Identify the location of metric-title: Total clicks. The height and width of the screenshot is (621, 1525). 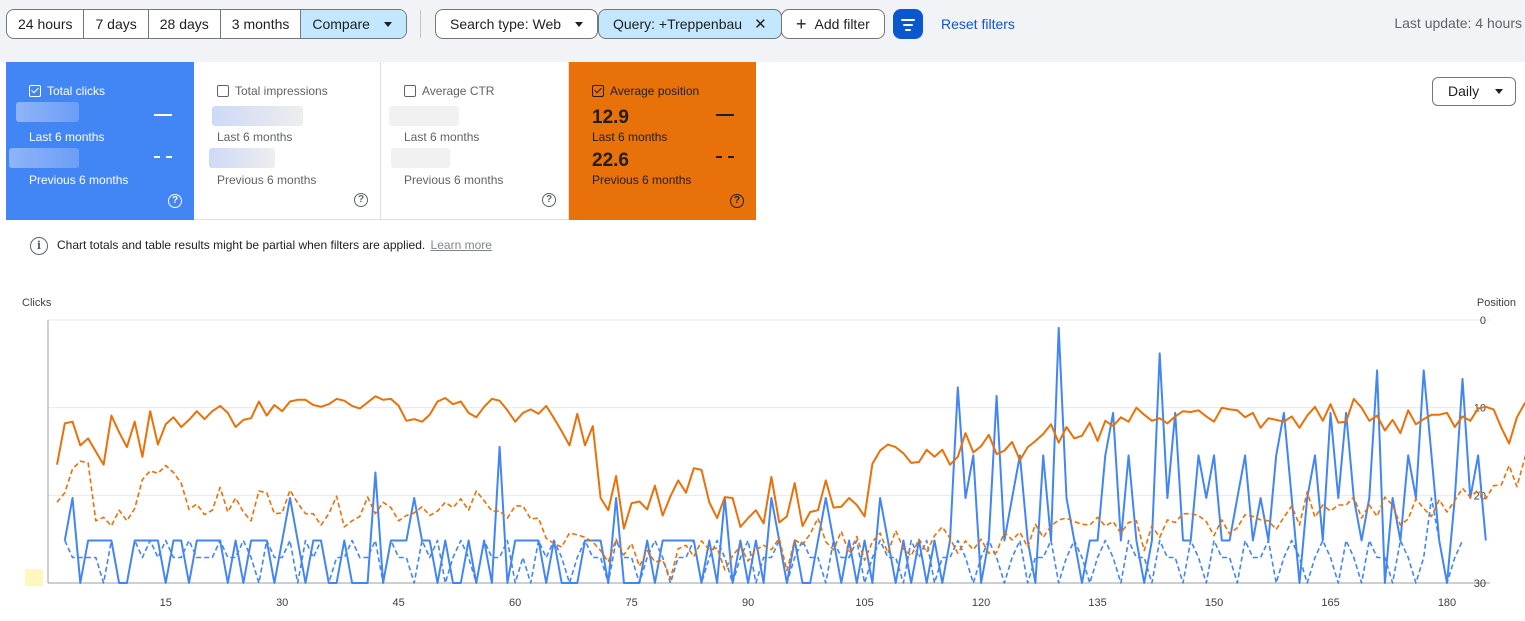
(76, 91).